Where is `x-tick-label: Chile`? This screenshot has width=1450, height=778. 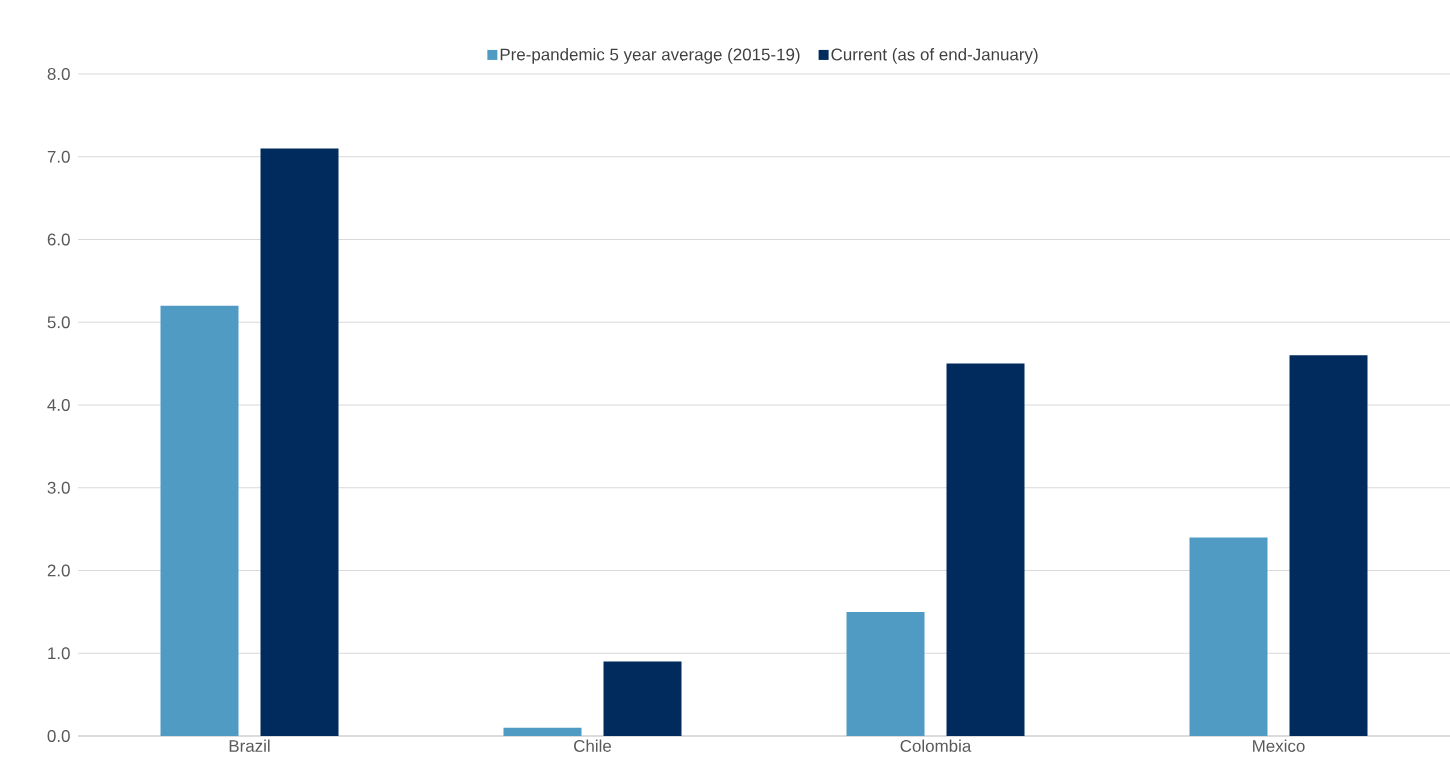 x-tick-label: Chile is located at coordinates (593, 745).